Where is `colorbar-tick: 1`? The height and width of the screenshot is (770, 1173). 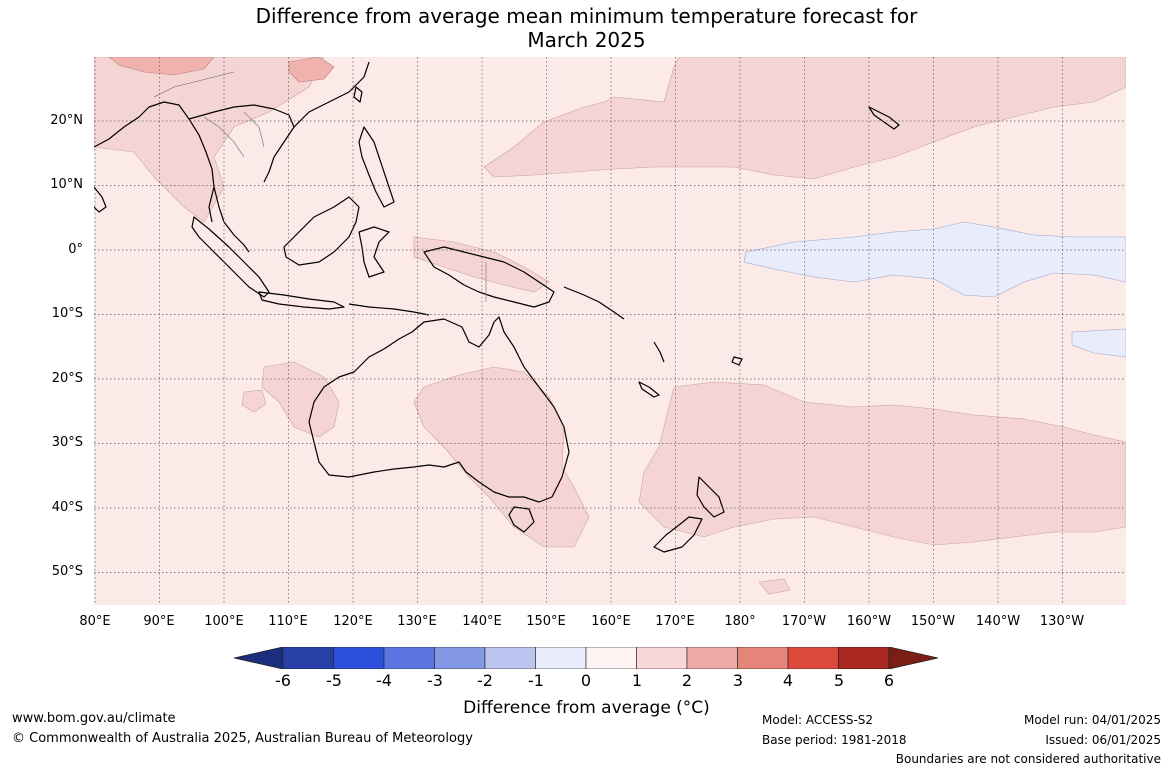 colorbar-tick: 1 is located at coordinates (637, 680).